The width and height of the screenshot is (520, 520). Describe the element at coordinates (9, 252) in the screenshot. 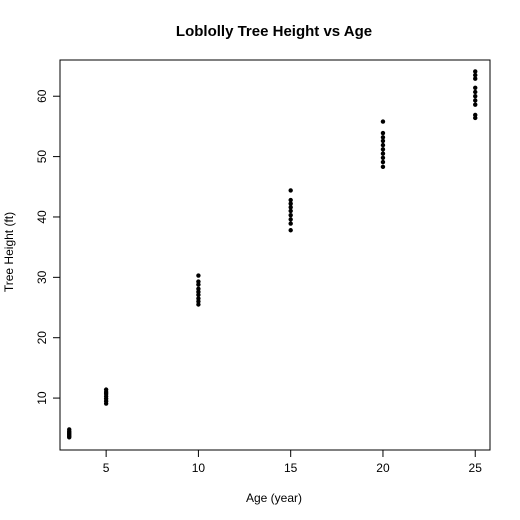

I see `y-axis-label: Tree Height (ft)` at that location.